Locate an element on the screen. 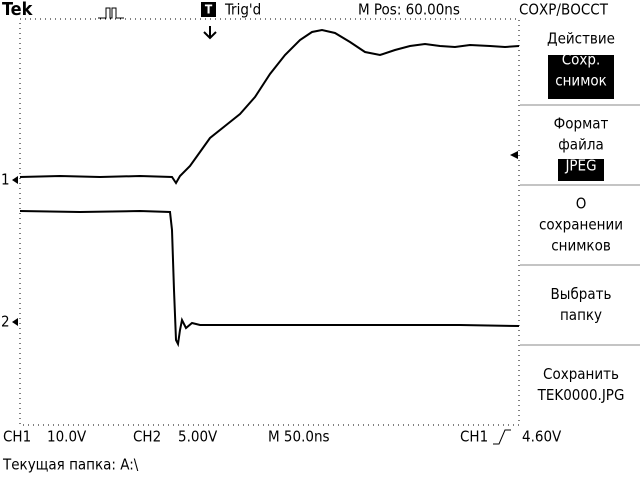 The height and width of the screenshot is (480, 640). timebase: M 50.0ns is located at coordinates (299, 437).